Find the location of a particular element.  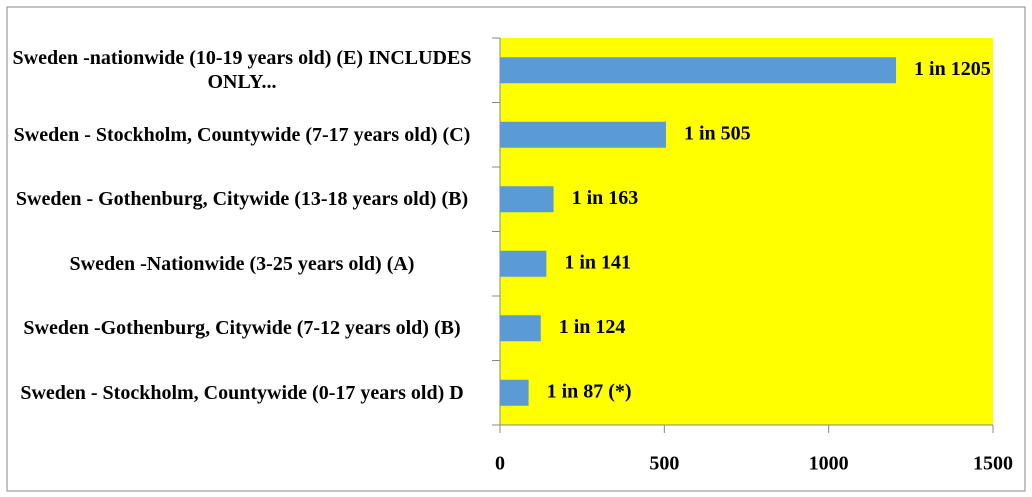

data-label: 1 in 1205 is located at coordinates (952, 69).